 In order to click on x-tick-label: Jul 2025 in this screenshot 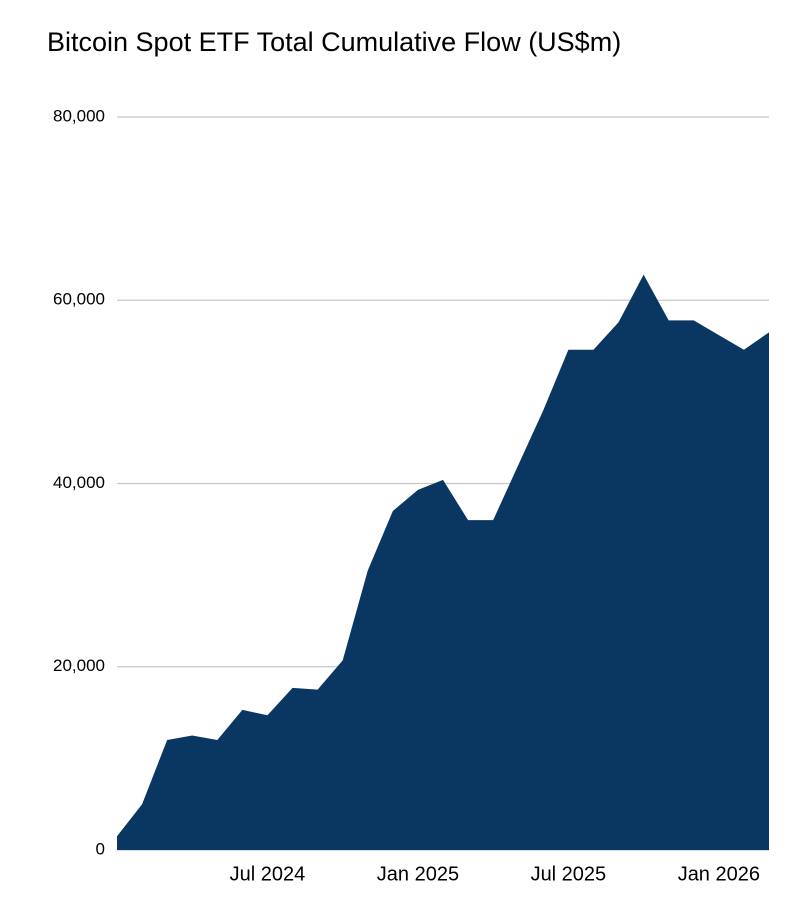, I will do `click(569, 874)`.